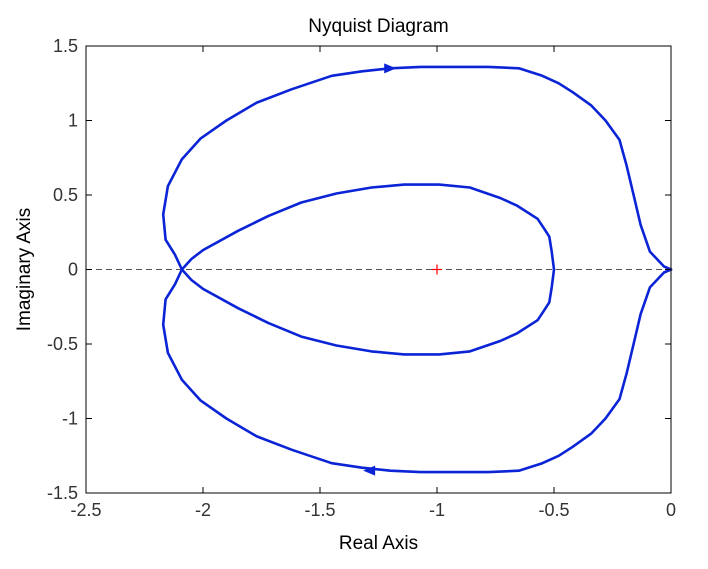  Describe the element at coordinates (73, 121) in the screenshot. I see `y-tick-label: 1` at that location.